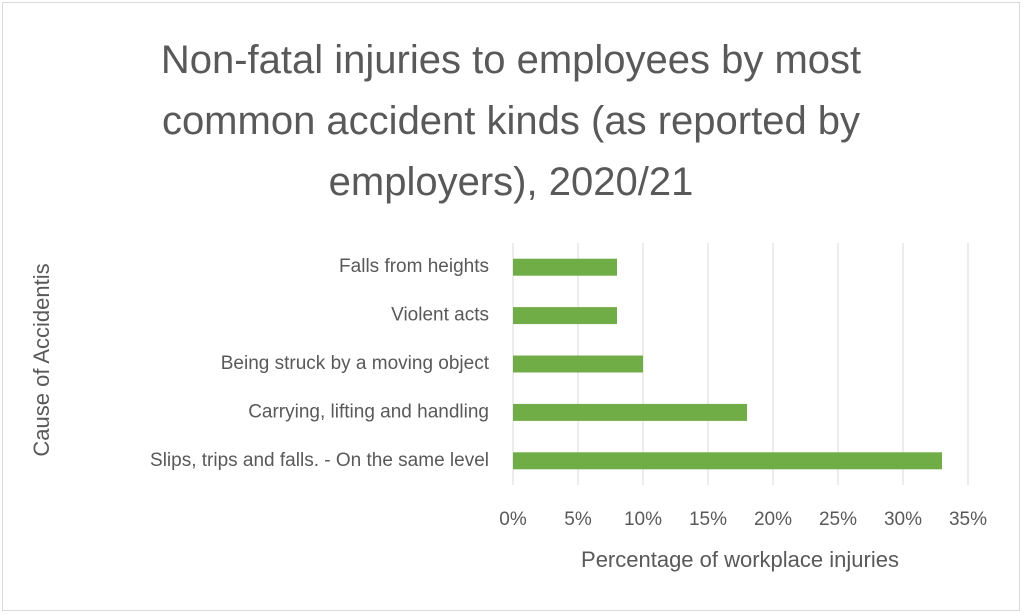  What do you see at coordinates (773, 519) in the screenshot?
I see `x-tick-label: 20%` at bounding box center [773, 519].